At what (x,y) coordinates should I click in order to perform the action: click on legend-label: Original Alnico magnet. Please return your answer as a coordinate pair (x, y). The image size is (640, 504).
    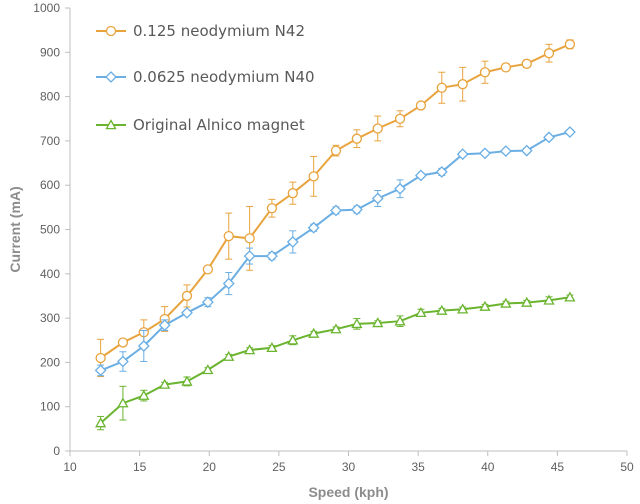
    Looking at the image, I should click on (219, 125).